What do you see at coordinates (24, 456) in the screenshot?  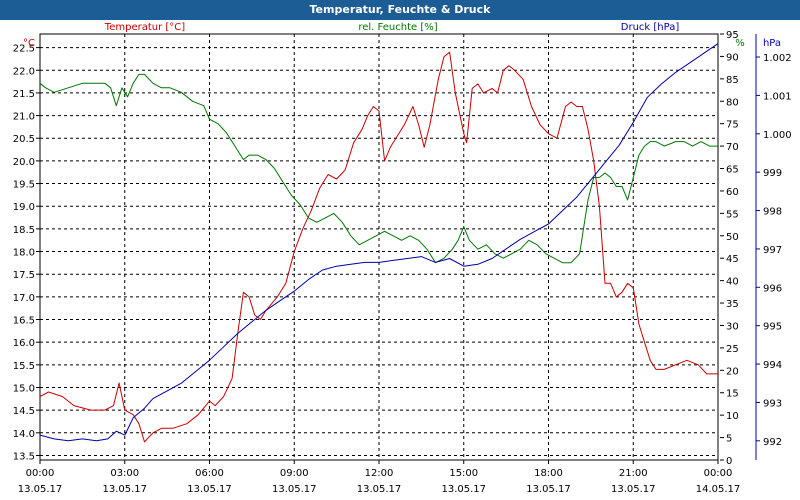 I see `y-tick-label-temperature: 13.5` at bounding box center [24, 456].